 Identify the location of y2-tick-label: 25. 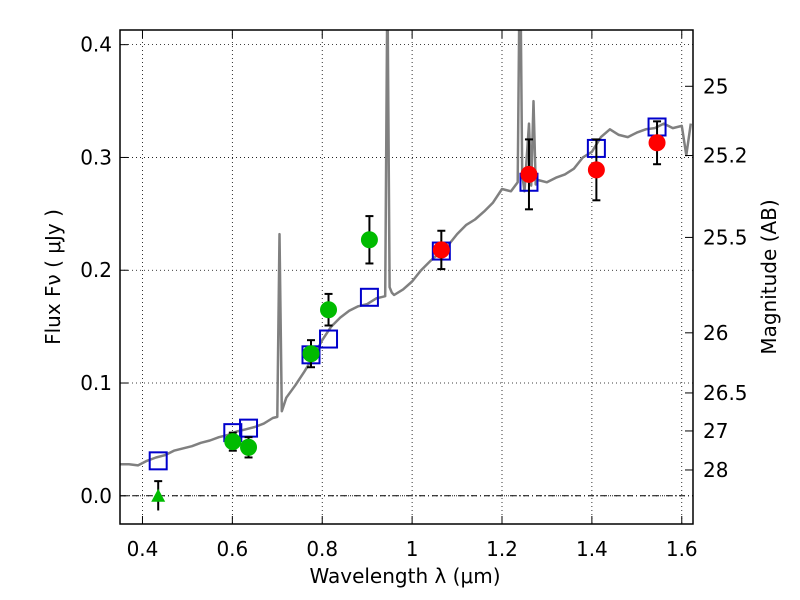
(715, 86).